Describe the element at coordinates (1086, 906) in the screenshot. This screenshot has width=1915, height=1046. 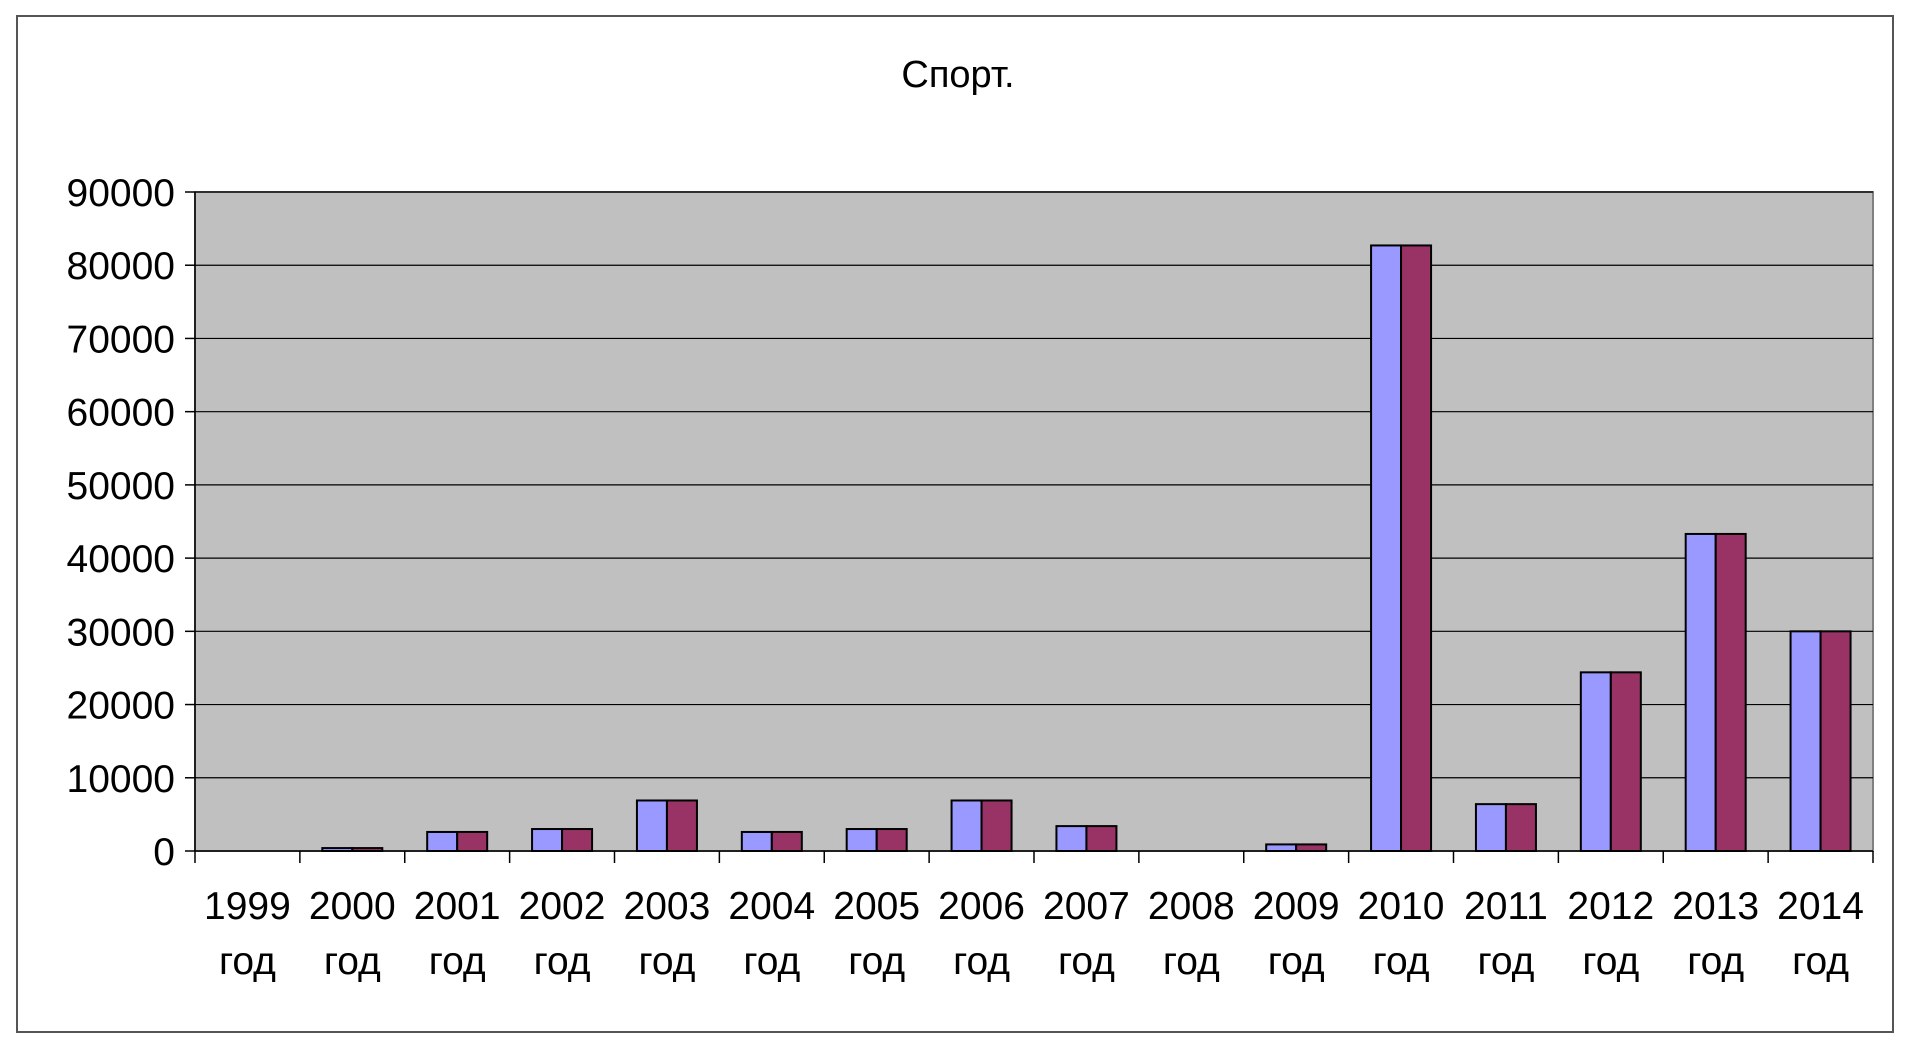
I see `x-tick-label: 2007` at that location.